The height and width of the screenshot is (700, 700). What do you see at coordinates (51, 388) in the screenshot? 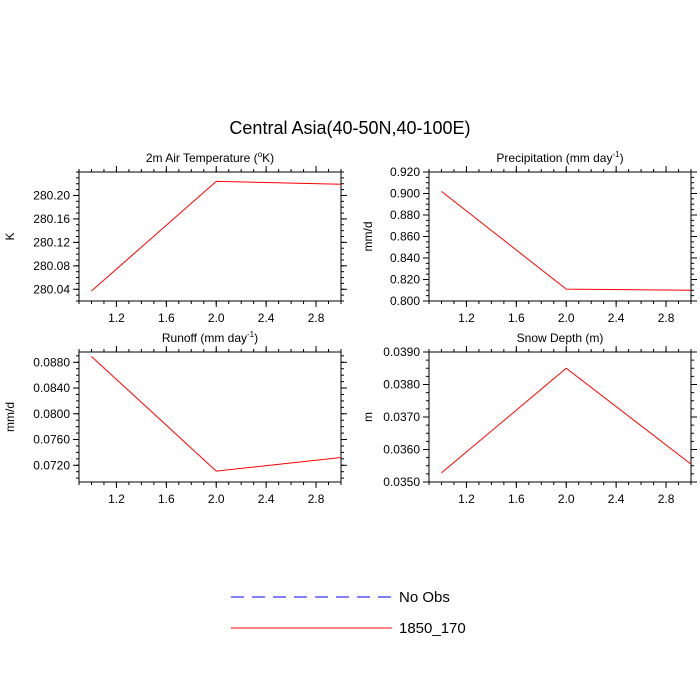
I see `y-tick-label: 0.0840` at bounding box center [51, 388].